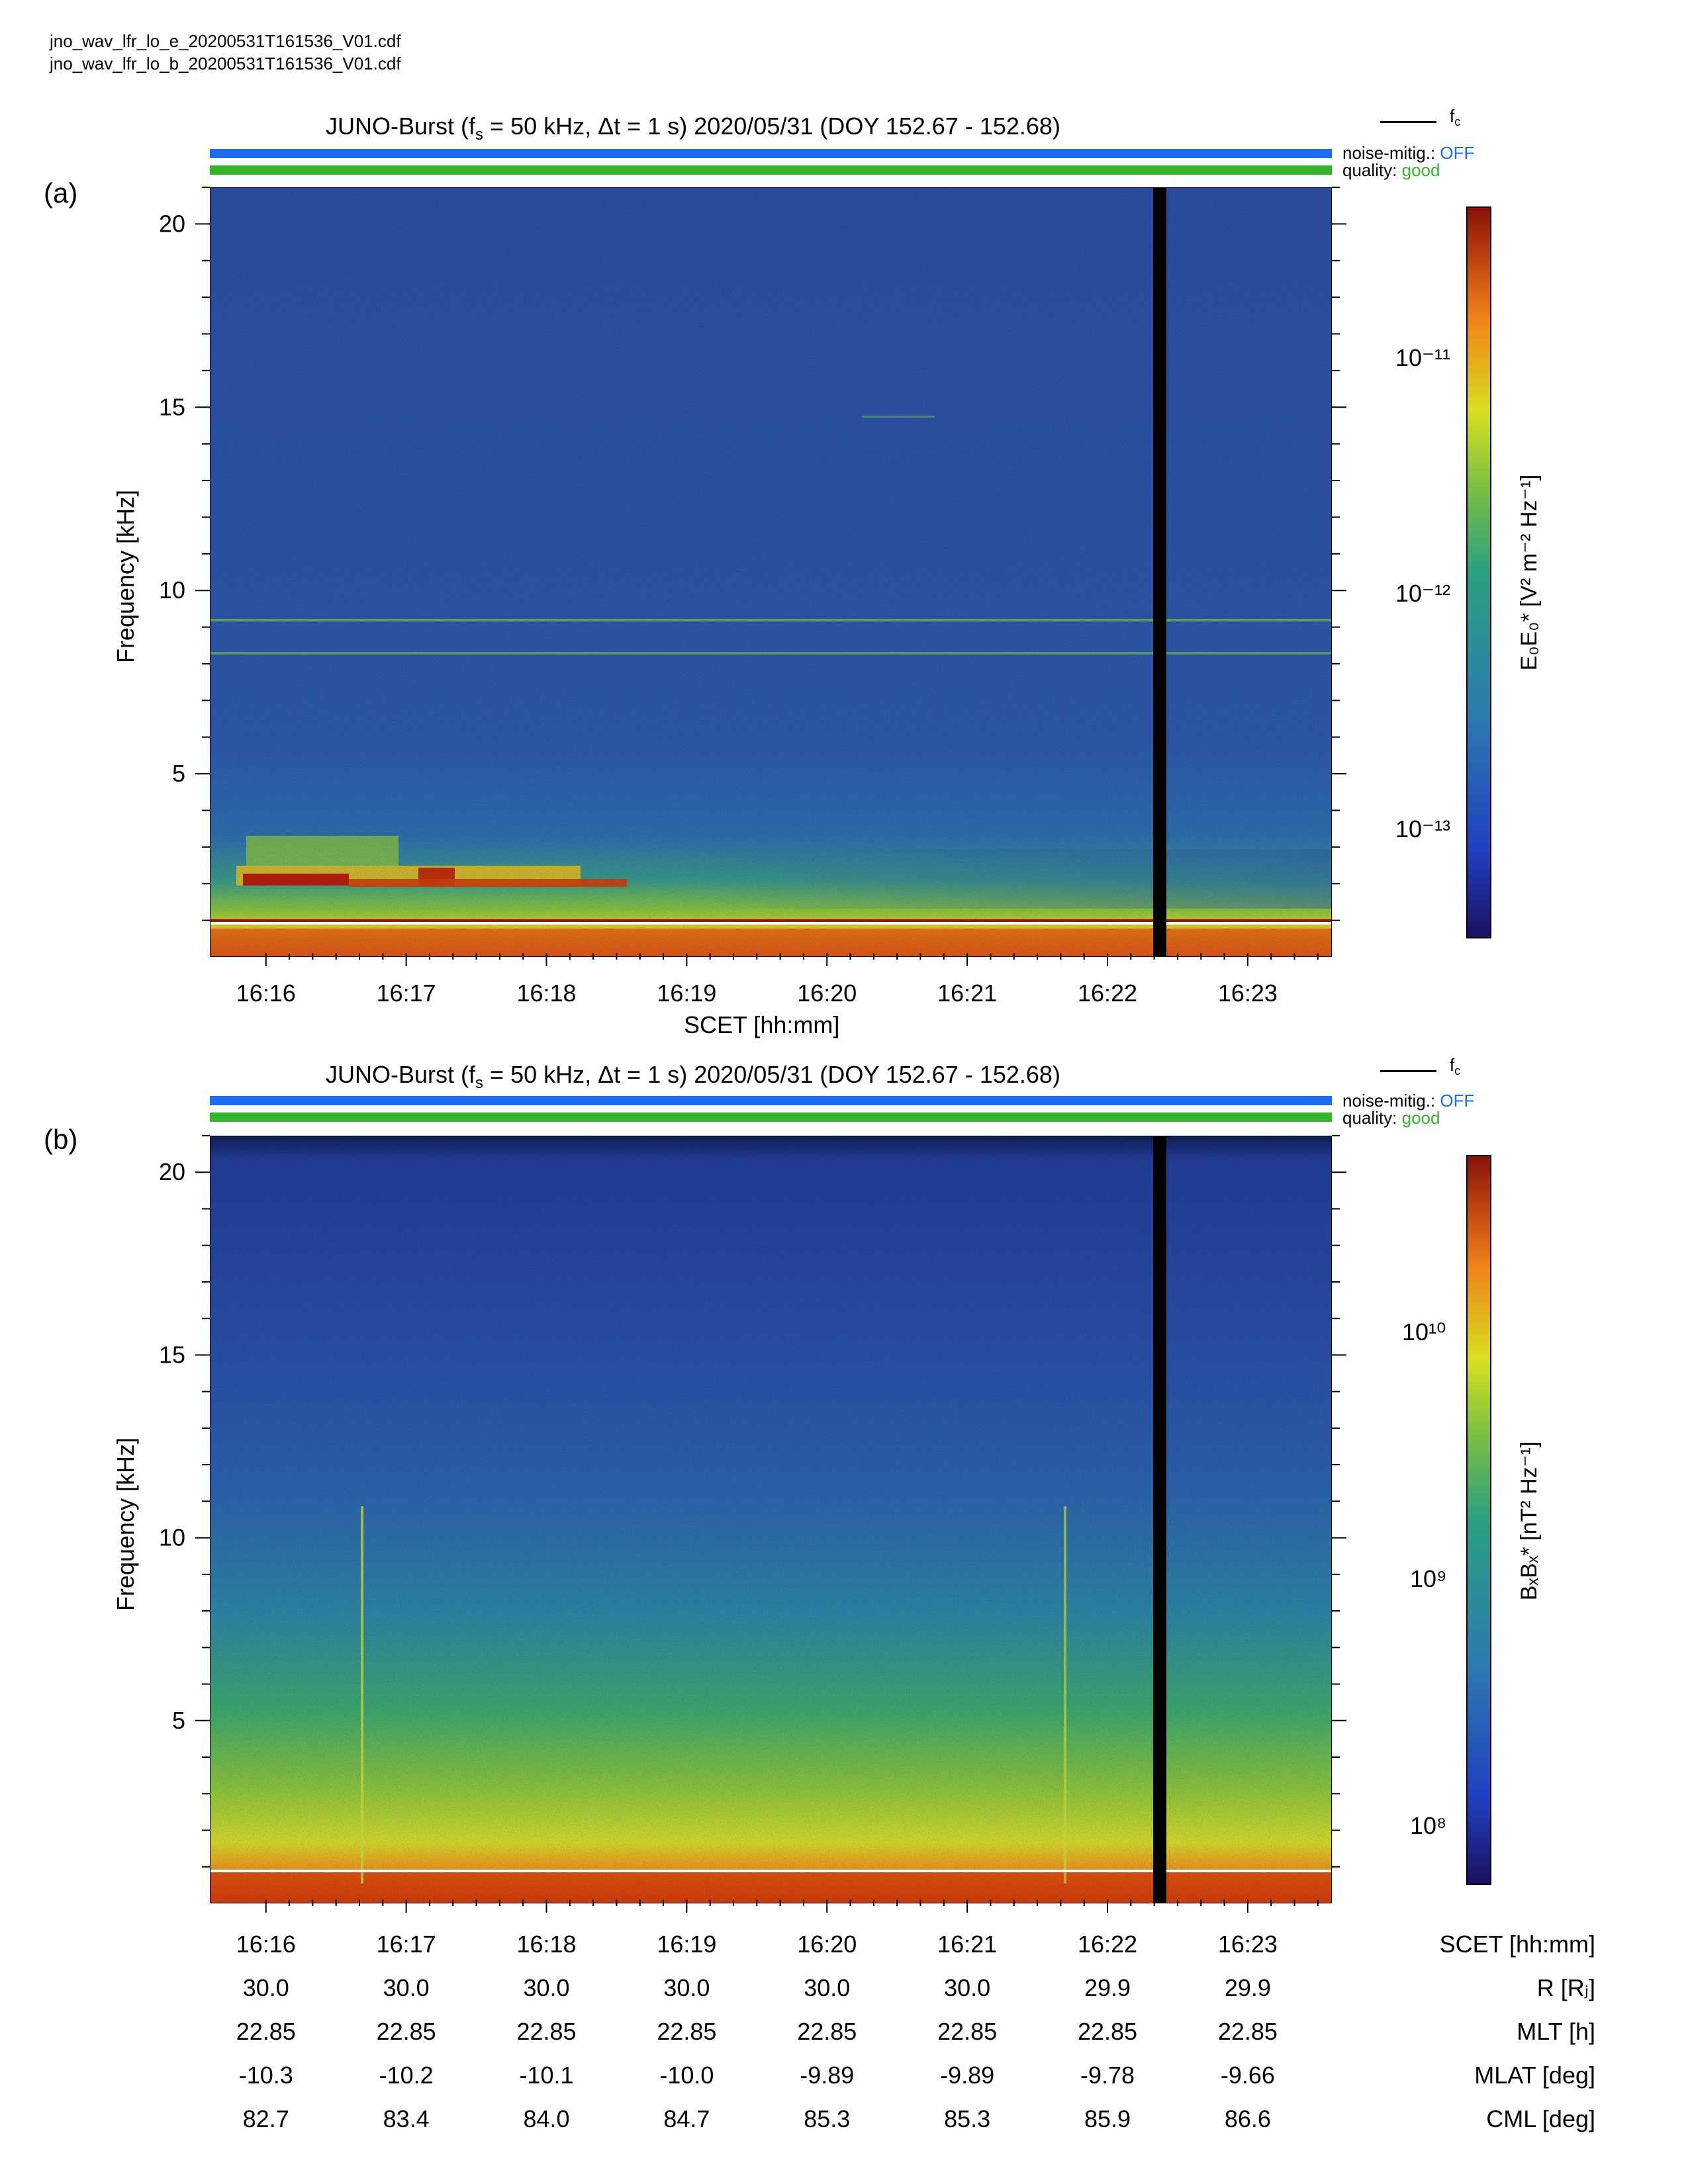  What do you see at coordinates (1428, 1578) in the screenshot?
I see `colorbar-b-tick-2: 10⁹` at bounding box center [1428, 1578].